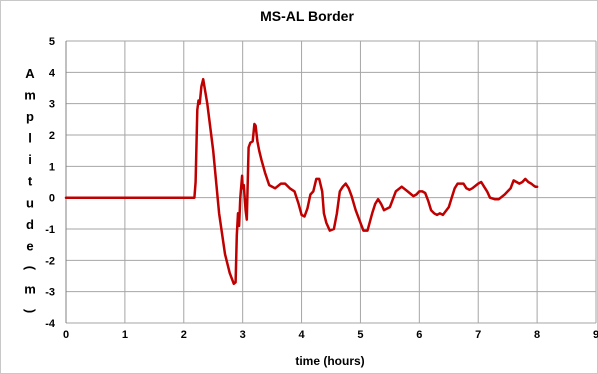  Describe the element at coordinates (52, 73) in the screenshot. I see `y-tick-label: 4` at that location.